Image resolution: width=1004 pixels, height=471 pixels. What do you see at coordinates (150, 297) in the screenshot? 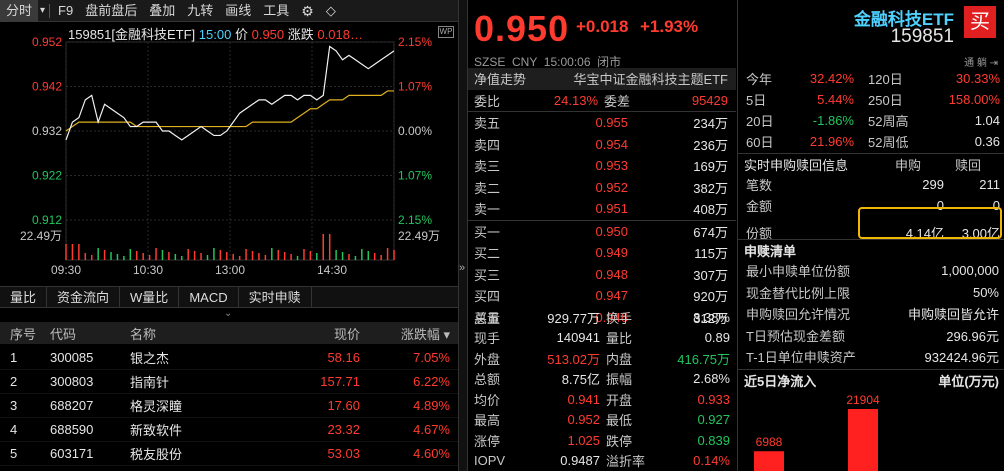
I see `tab-w-volume-ratio: W量比` at bounding box center [150, 297].